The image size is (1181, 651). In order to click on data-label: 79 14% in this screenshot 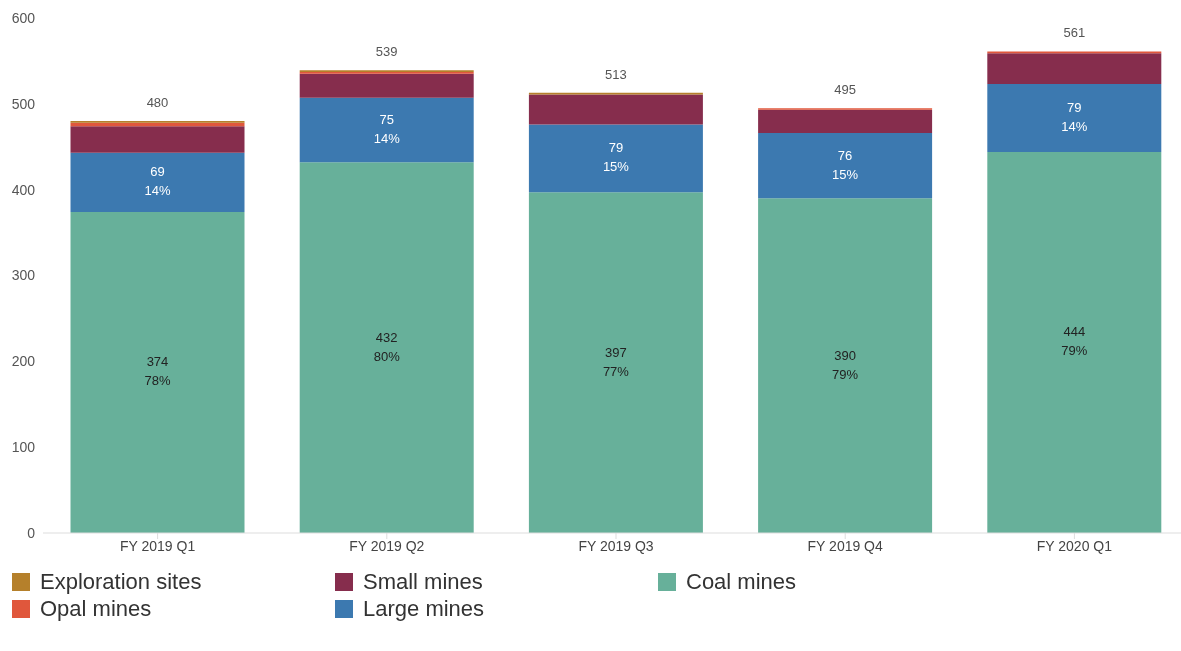, I will do `click(1074, 117)`.